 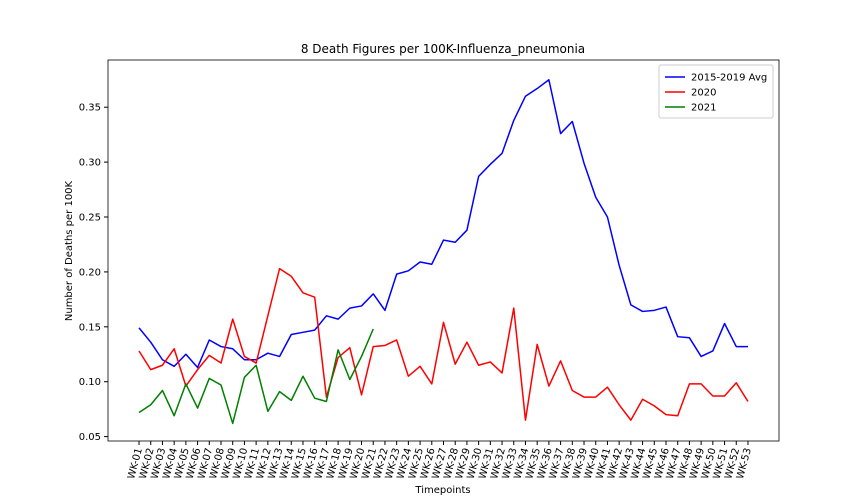 What do you see at coordinates (90, 218) in the screenshot?
I see `y-tick-label: 0.25` at bounding box center [90, 218].